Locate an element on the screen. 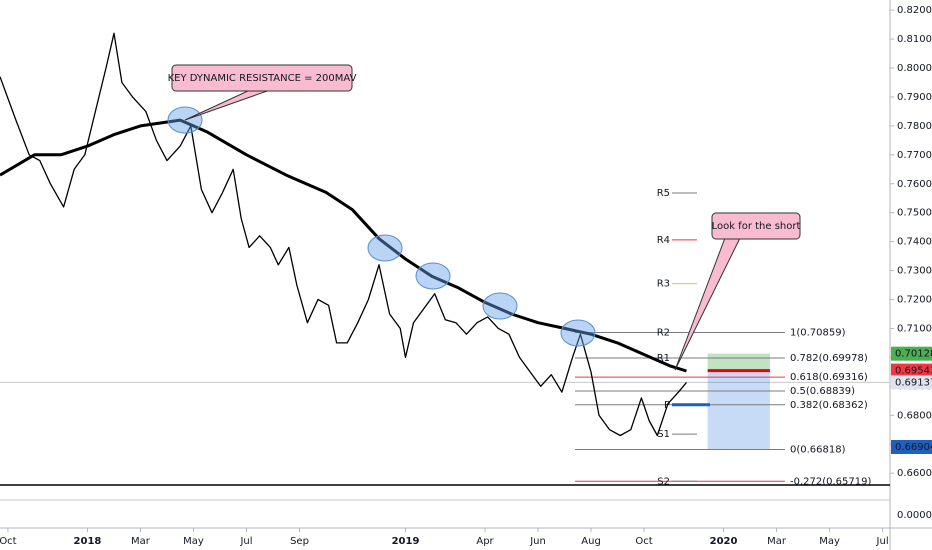  pivot-label: S2 is located at coordinates (663, 481).